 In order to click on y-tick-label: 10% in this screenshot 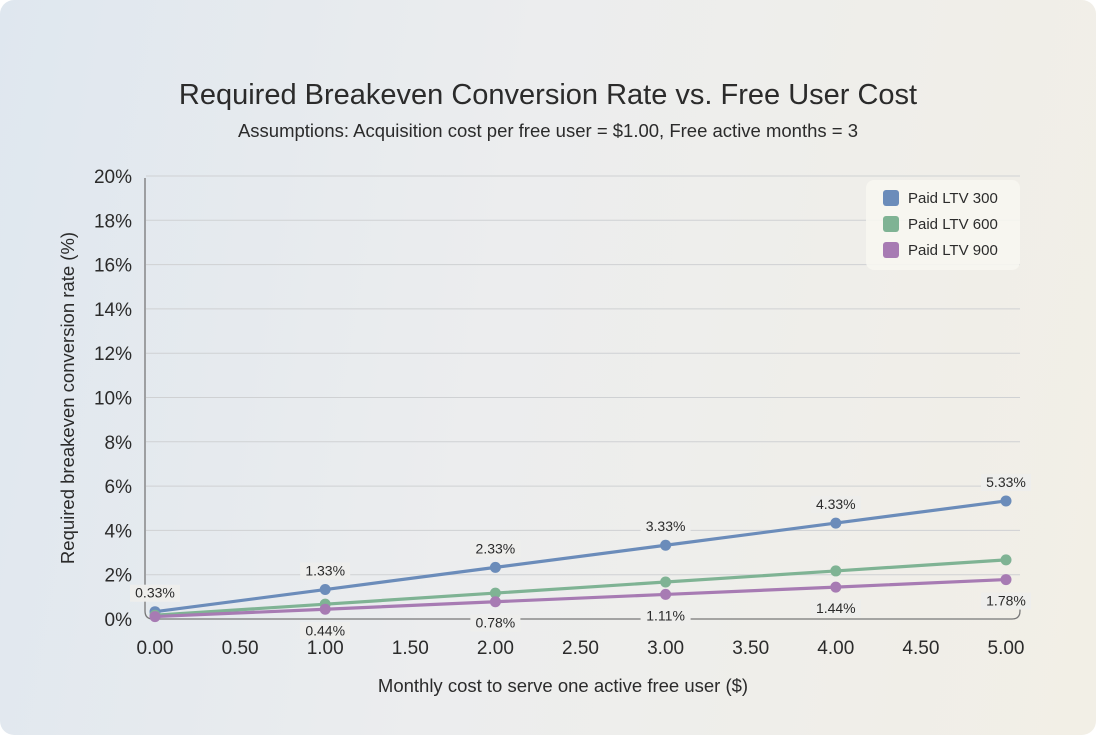, I will do `click(113, 399)`.